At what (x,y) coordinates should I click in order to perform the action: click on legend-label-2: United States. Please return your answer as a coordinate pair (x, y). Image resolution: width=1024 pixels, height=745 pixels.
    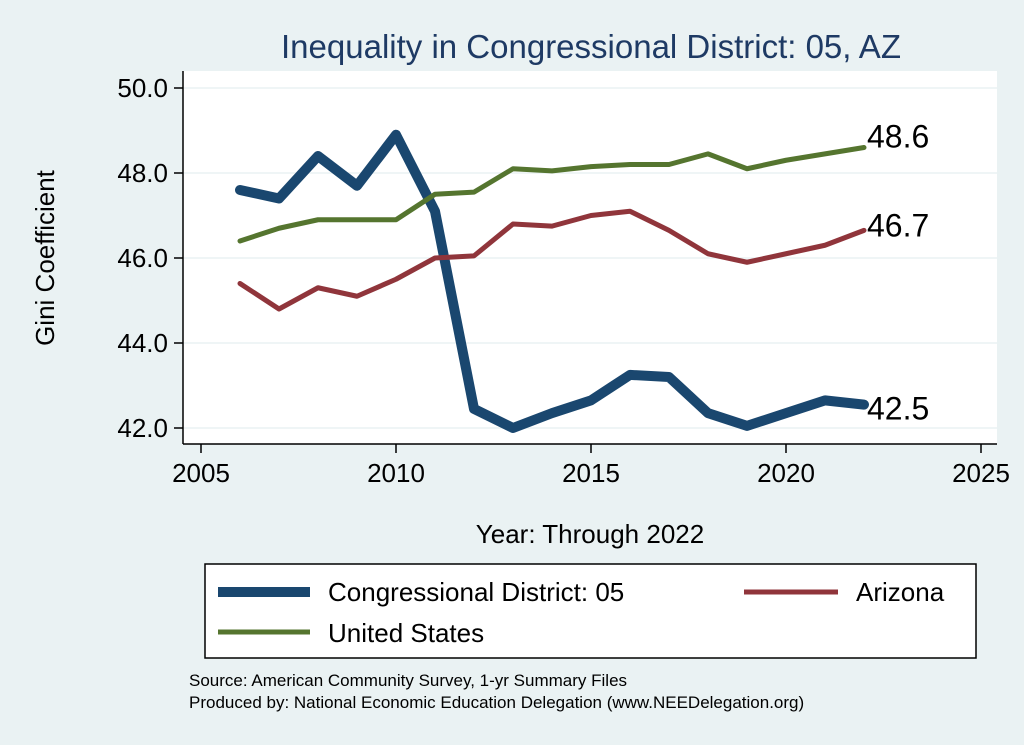
    Looking at the image, I should click on (406, 633).